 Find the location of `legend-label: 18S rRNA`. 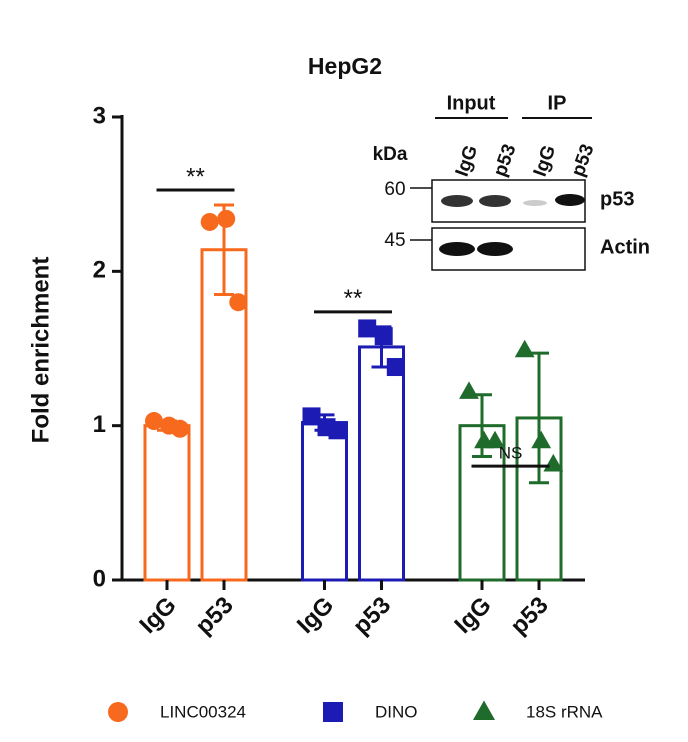

legend-label: 18S rRNA is located at coordinates (564, 711).